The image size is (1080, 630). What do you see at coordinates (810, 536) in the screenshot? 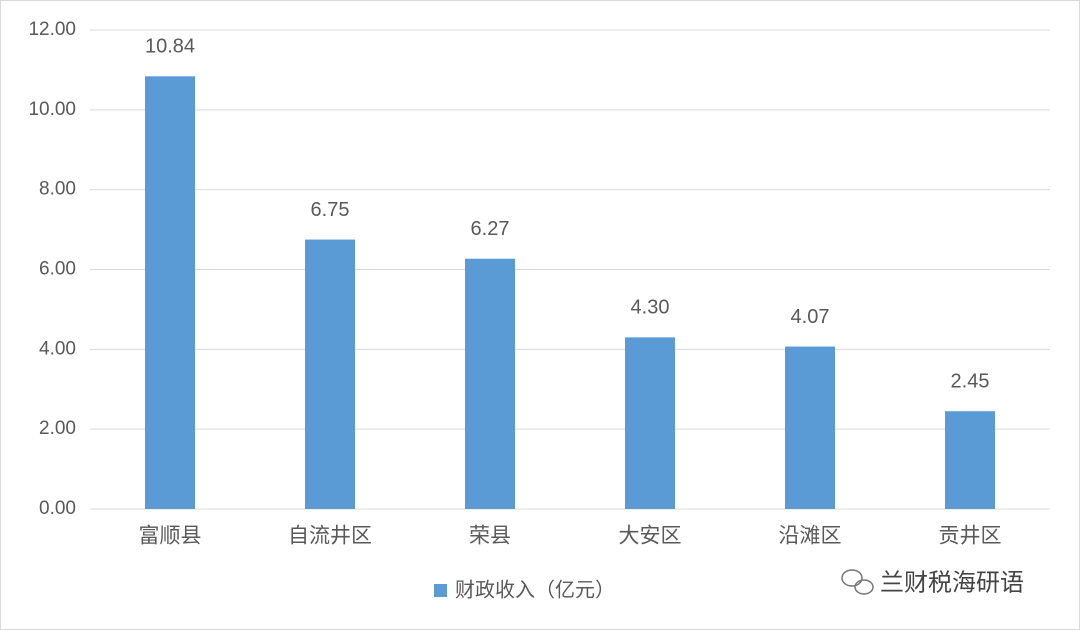
I see `x-tick-label: 沿滩区` at bounding box center [810, 536].